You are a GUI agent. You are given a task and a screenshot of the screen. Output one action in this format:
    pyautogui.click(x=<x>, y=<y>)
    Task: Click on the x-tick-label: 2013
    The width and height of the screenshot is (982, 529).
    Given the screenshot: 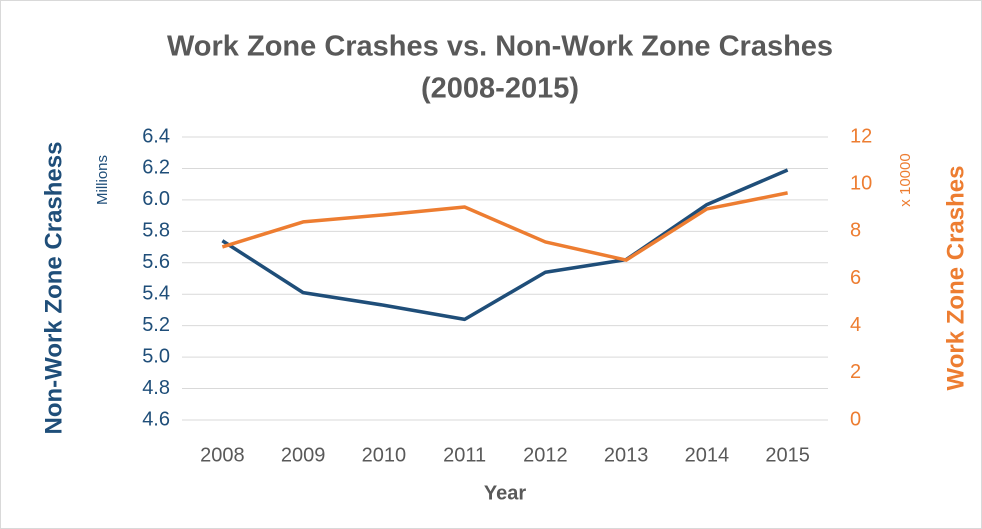 What is the action you would take?
    pyautogui.click(x=626, y=455)
    